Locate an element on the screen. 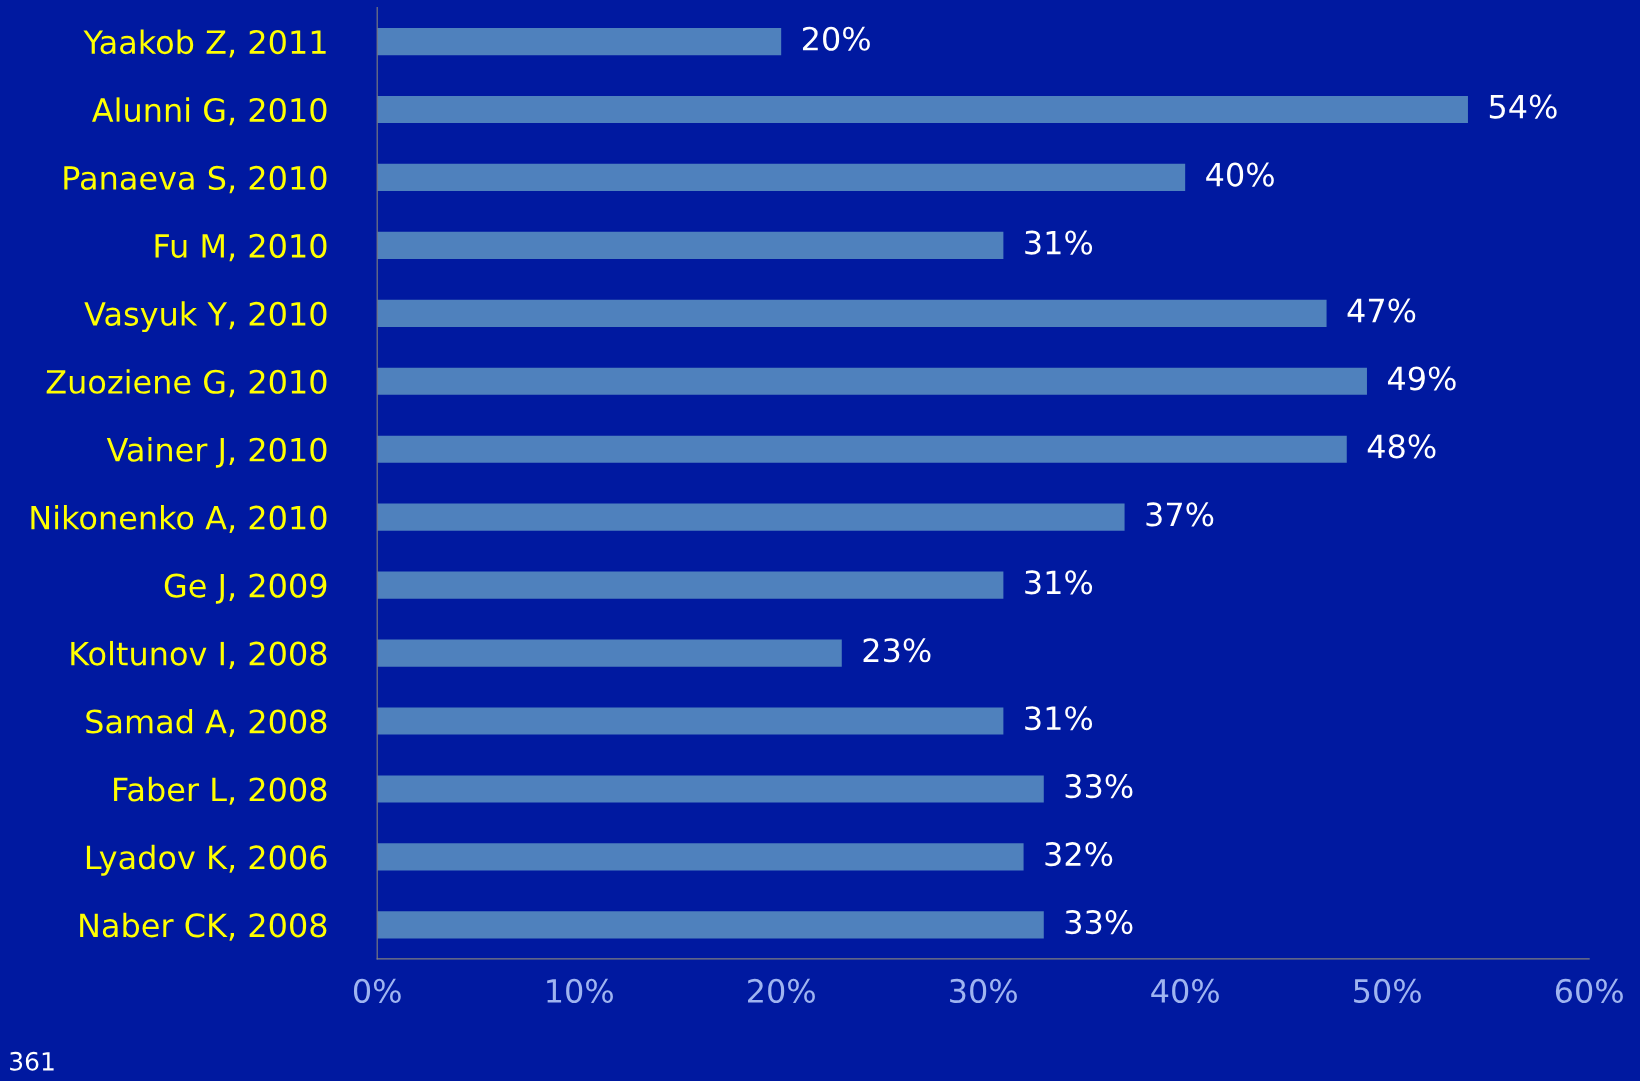 The image size is (1640, 1081). y-tick-label: Vainer J, 2010 is located at coordinates (216, 452).